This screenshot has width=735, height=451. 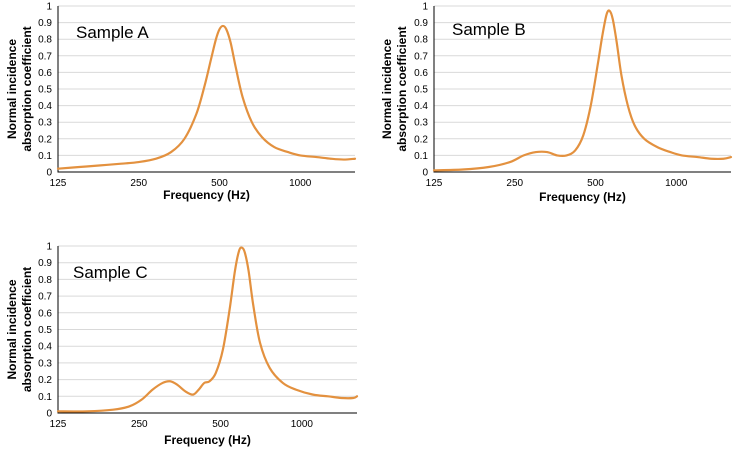 I want to click on sample-label: Sample A, so click(x=112, y=32).